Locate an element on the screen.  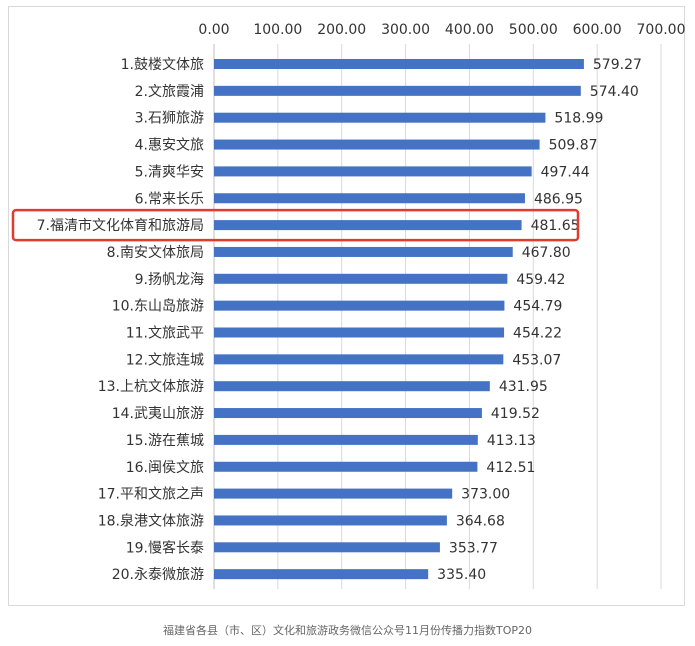
data-label: 454.79 is located at coordinates (537, 307).